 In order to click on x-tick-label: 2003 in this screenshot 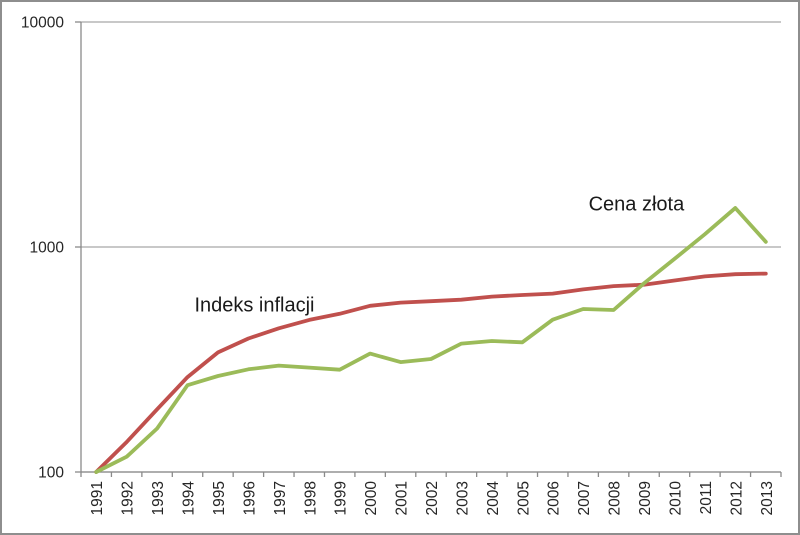, I will do `click(462, 498)`.